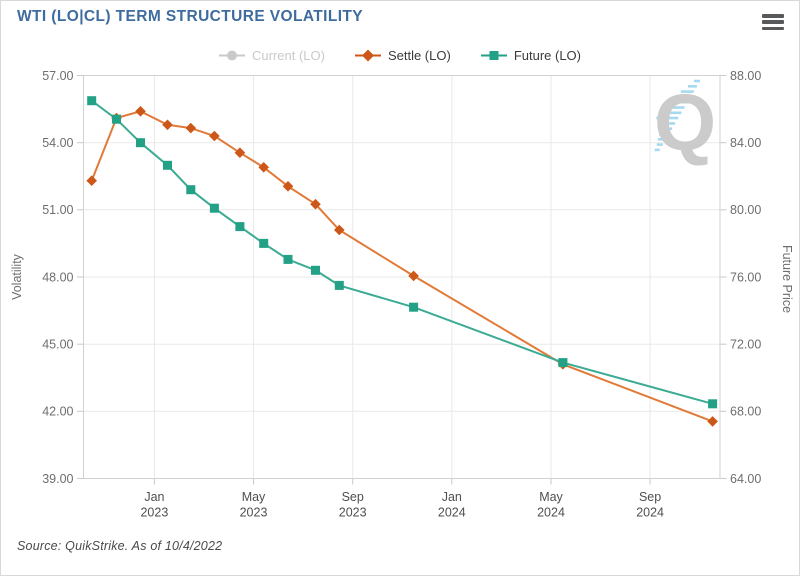  Describe the element at coordinates (745, 76) in the screenshot. I see `svg-text: 88.00` at that location.